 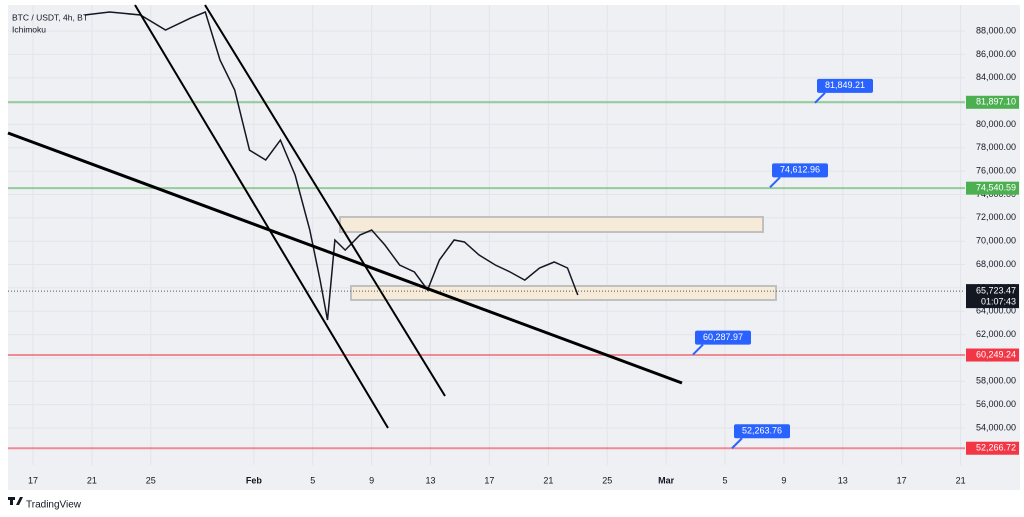 What do you see at coordinates (996, 124) in the screenshot?
I see `y-tick-label: 80,000.00` at bounding box center [996, 124].